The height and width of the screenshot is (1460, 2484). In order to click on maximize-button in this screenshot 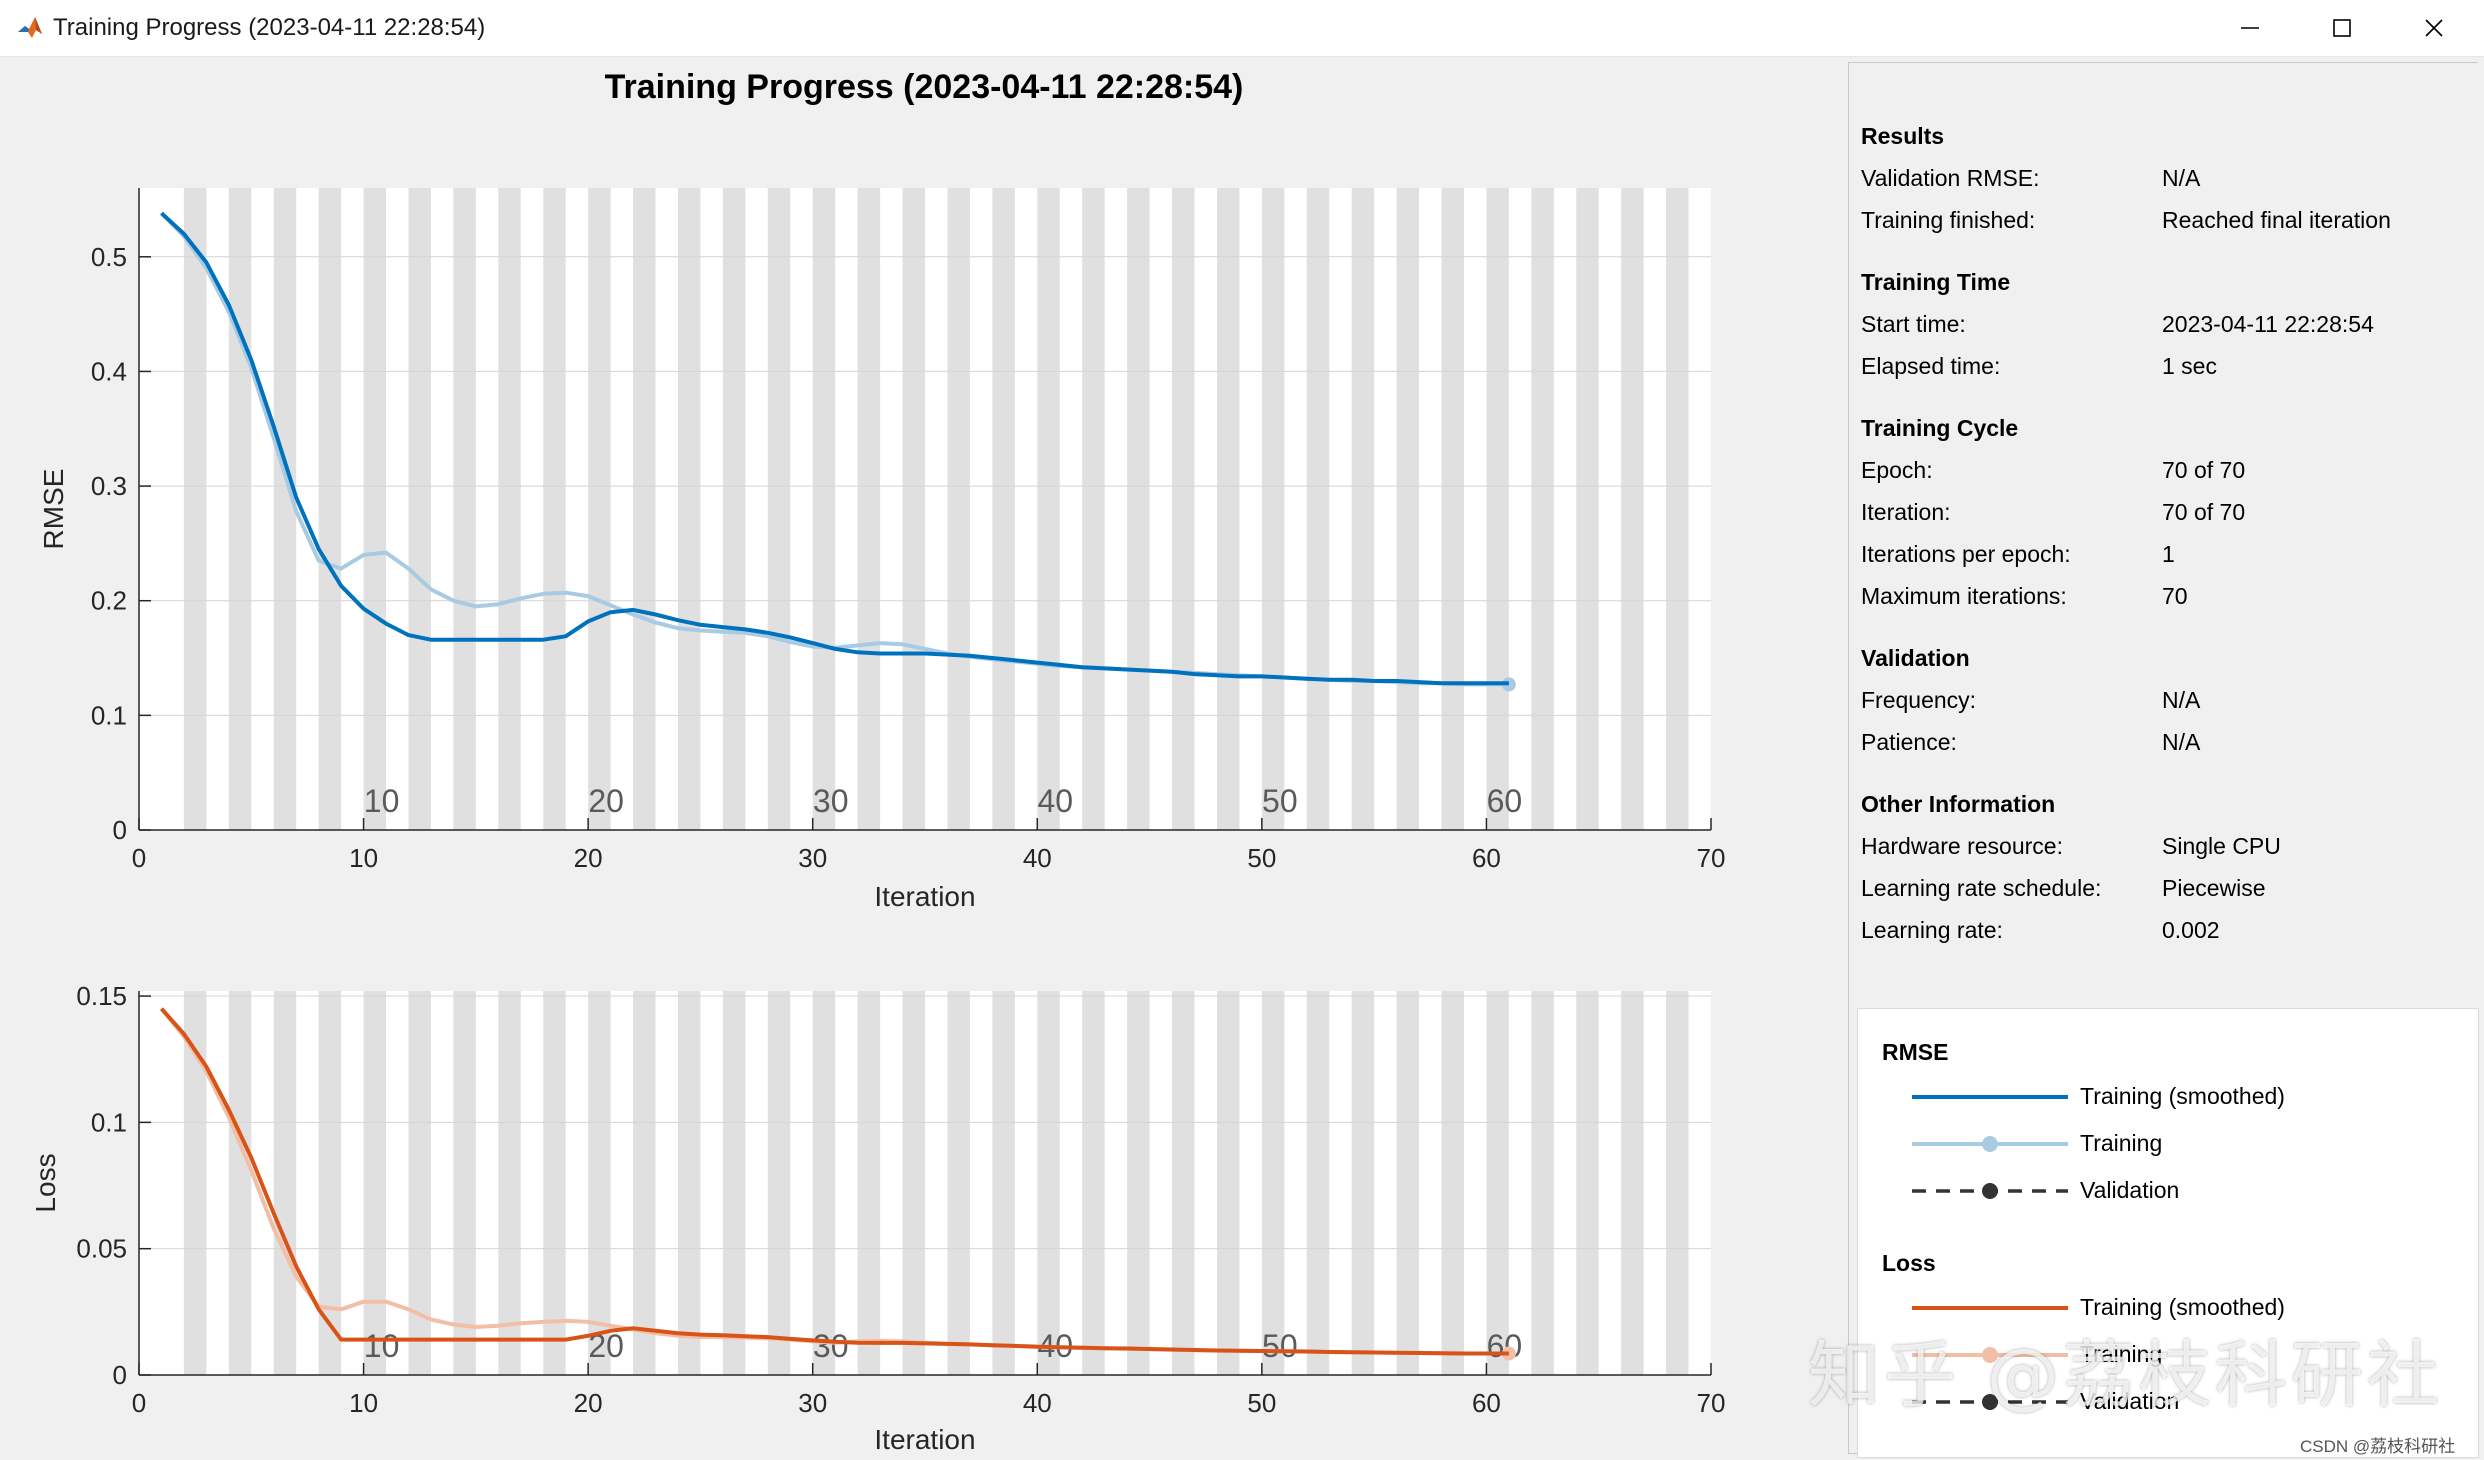, I will do `click(2342, 28)`.